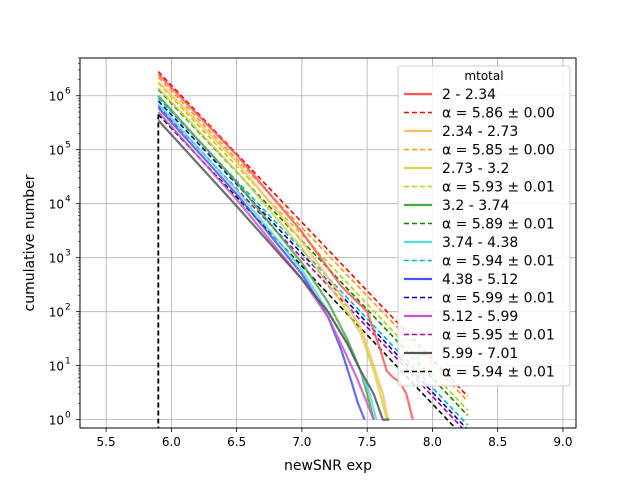 This screenshot has width=640, height=480. I want to click on y-tick-exponent: 6, so click(68, 92).